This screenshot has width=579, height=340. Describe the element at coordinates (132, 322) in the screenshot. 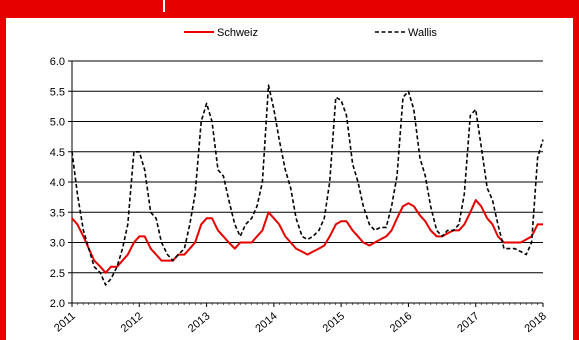

I see `x-tick-label-1: 2012` at that location.